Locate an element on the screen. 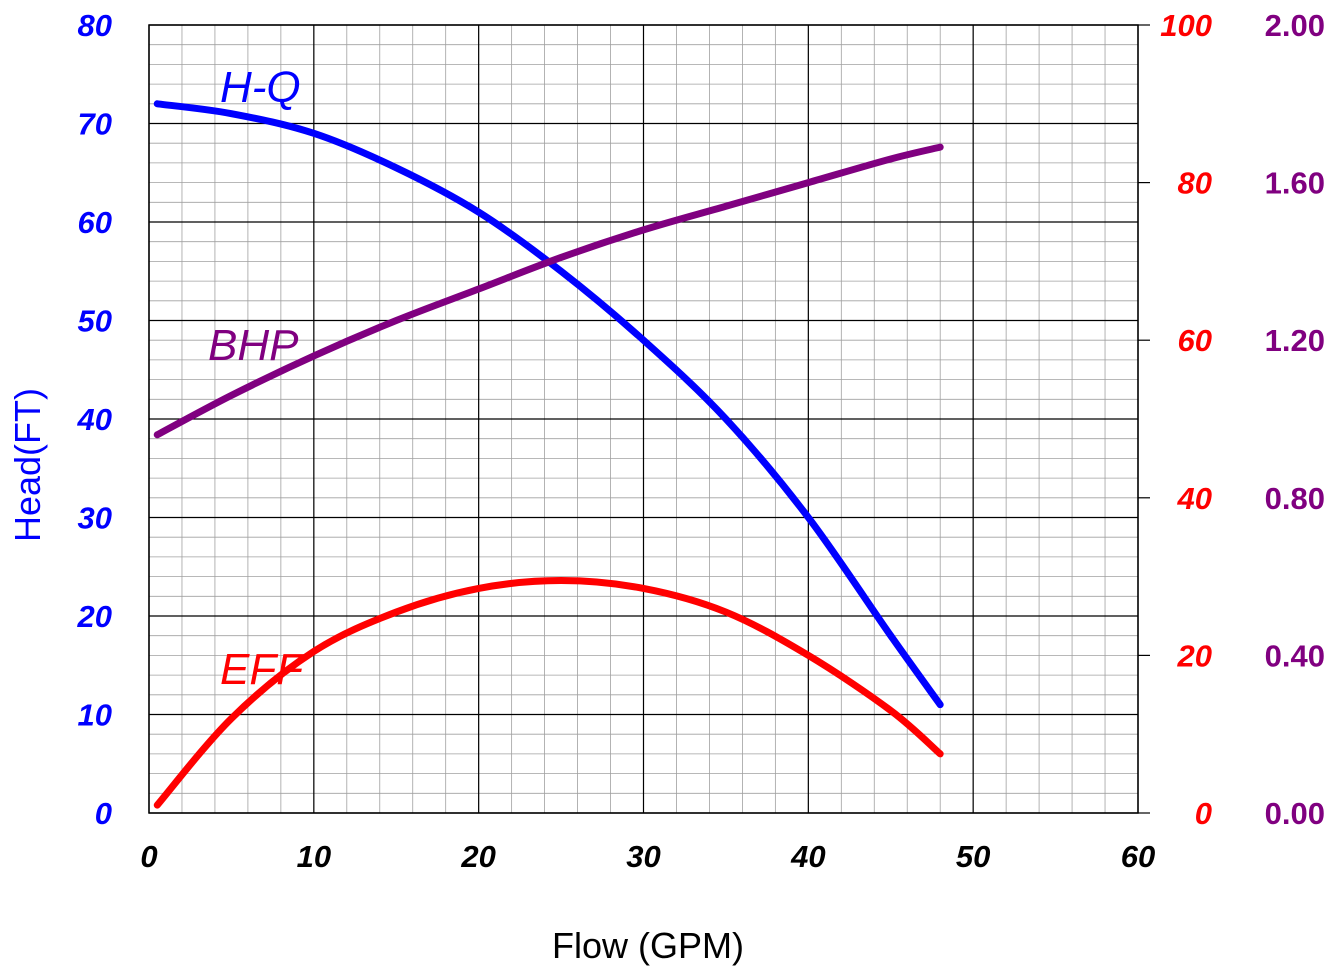 This screenshot has width=1336, height=970. x-axis-ticks: 0 10 20 30 40 50 60 is located at coordinates (647, 856).